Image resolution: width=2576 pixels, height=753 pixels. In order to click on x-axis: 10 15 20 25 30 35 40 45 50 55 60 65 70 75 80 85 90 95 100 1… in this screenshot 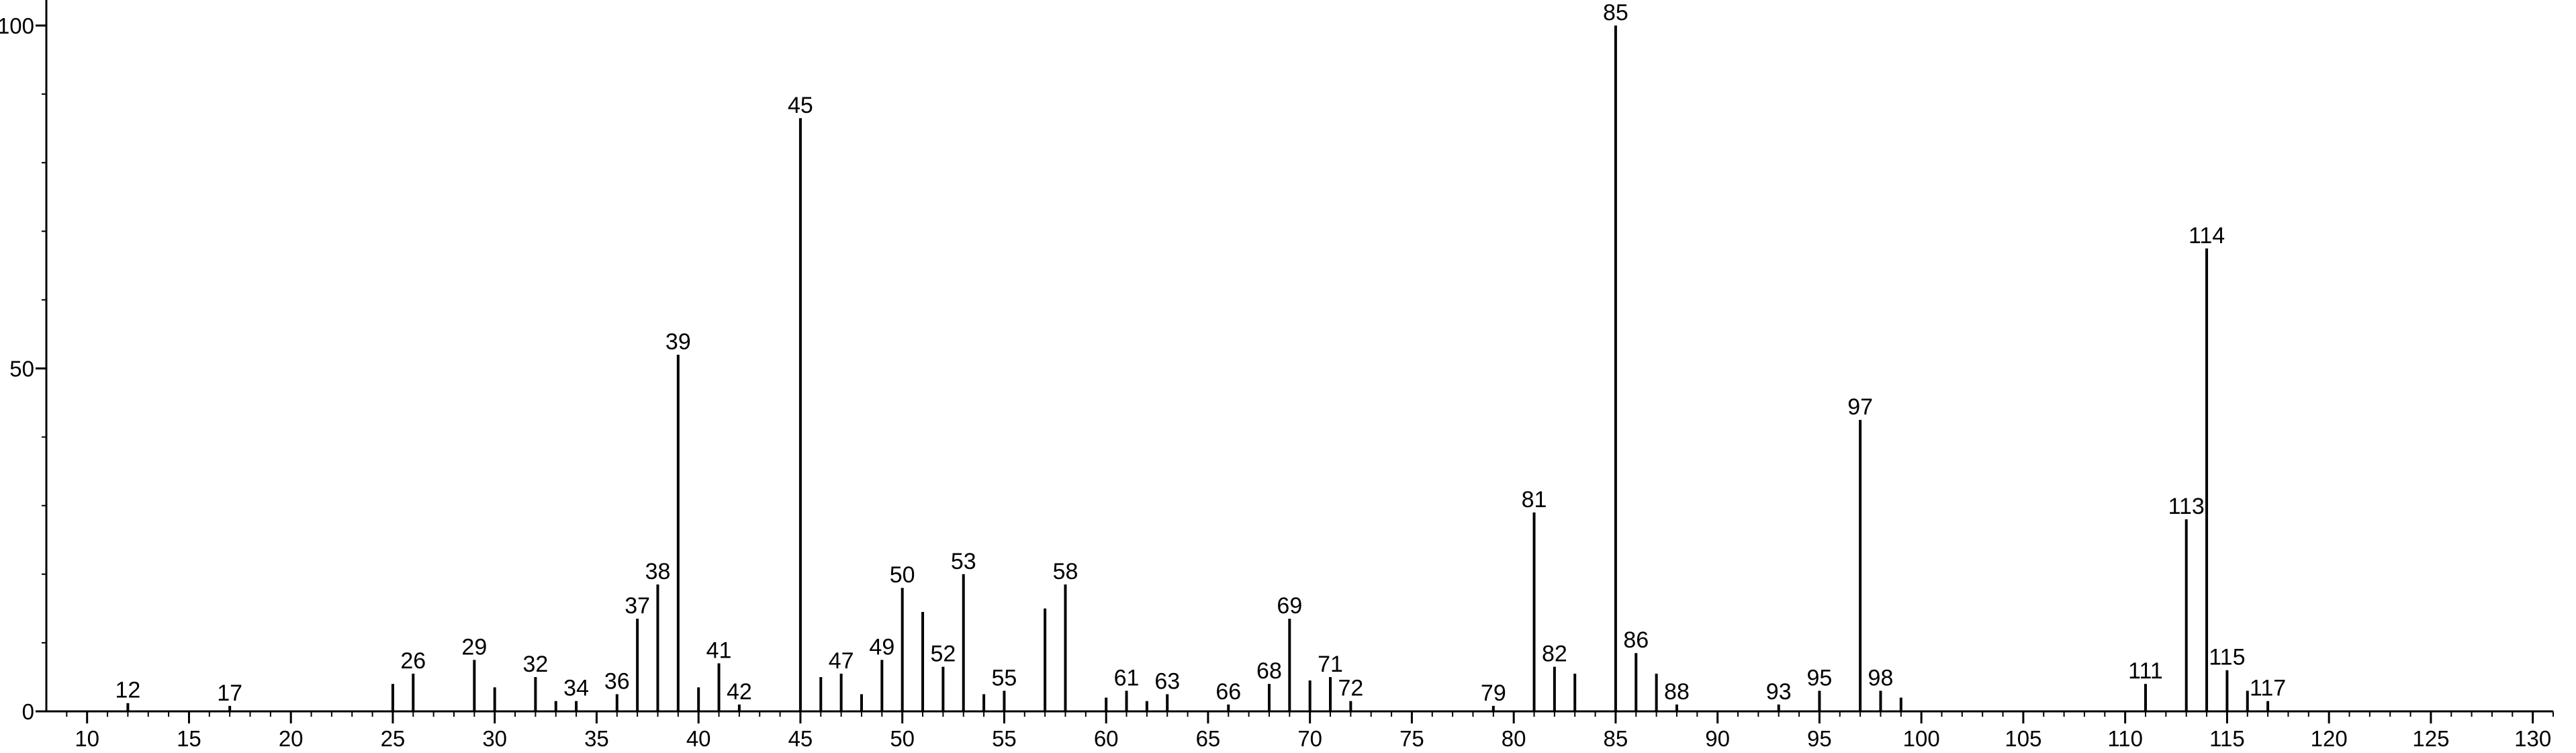, I will do `click(1300, 731)`.